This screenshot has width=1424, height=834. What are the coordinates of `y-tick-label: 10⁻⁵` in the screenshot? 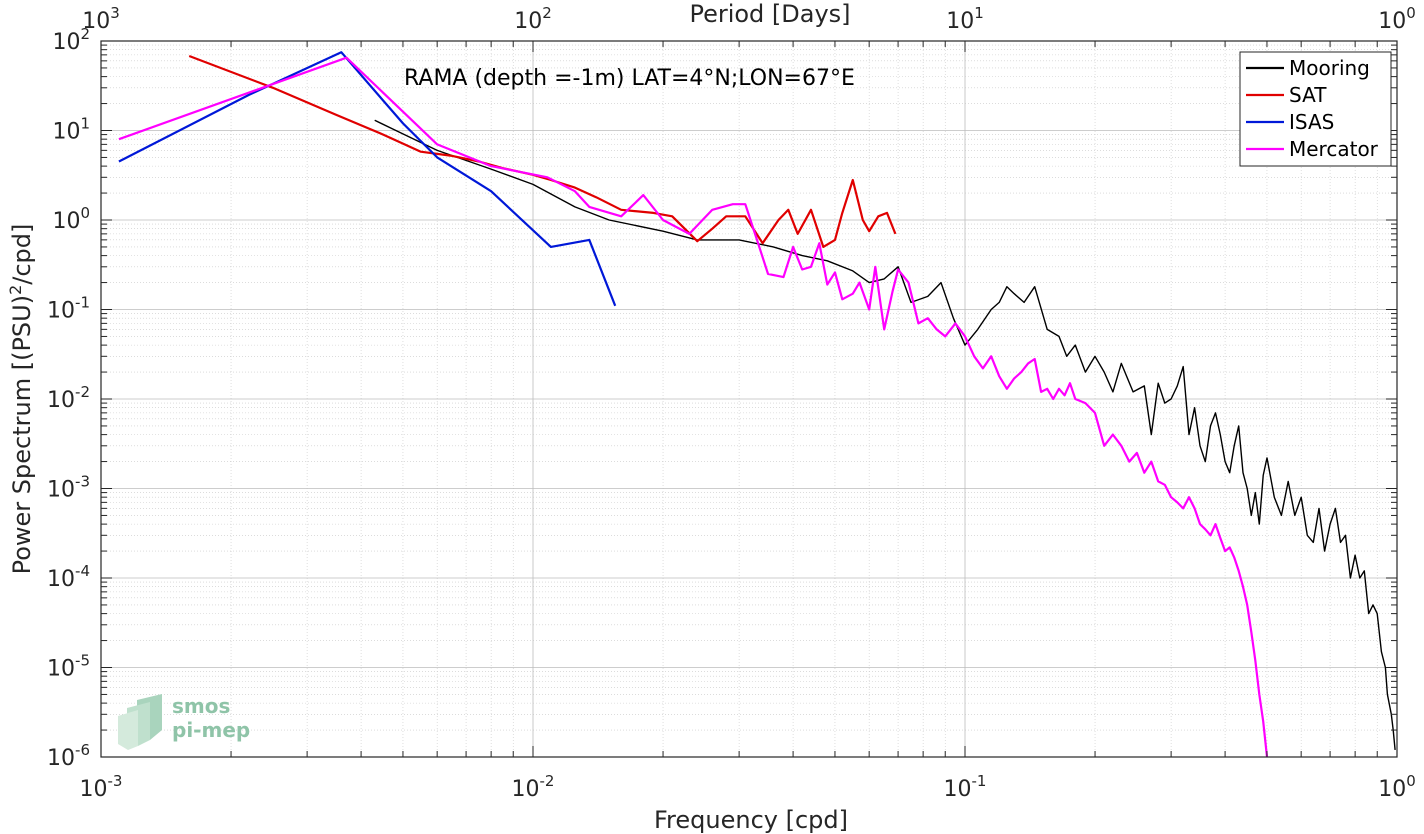 It's located at (68, 667).